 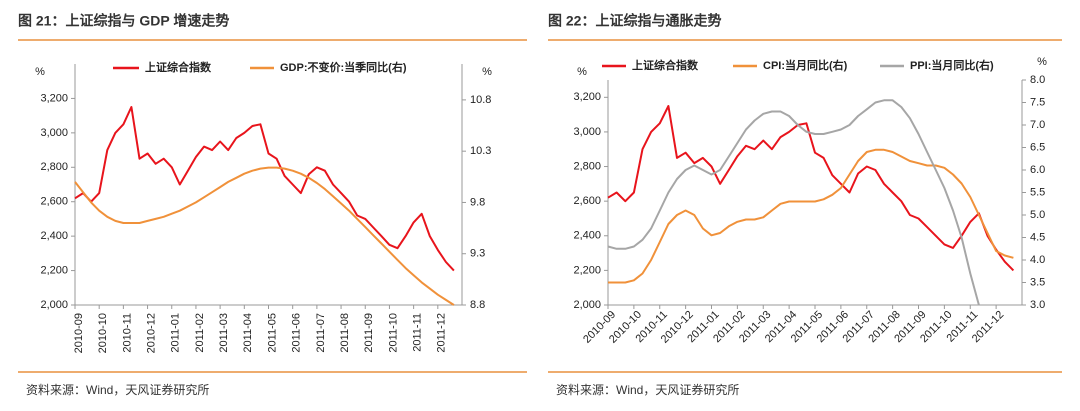 What do you see at coordinates (805, 65) in the screenshot?
I see `legend-label: CPI:当月同比(右)` at bounding box center [805, 65].